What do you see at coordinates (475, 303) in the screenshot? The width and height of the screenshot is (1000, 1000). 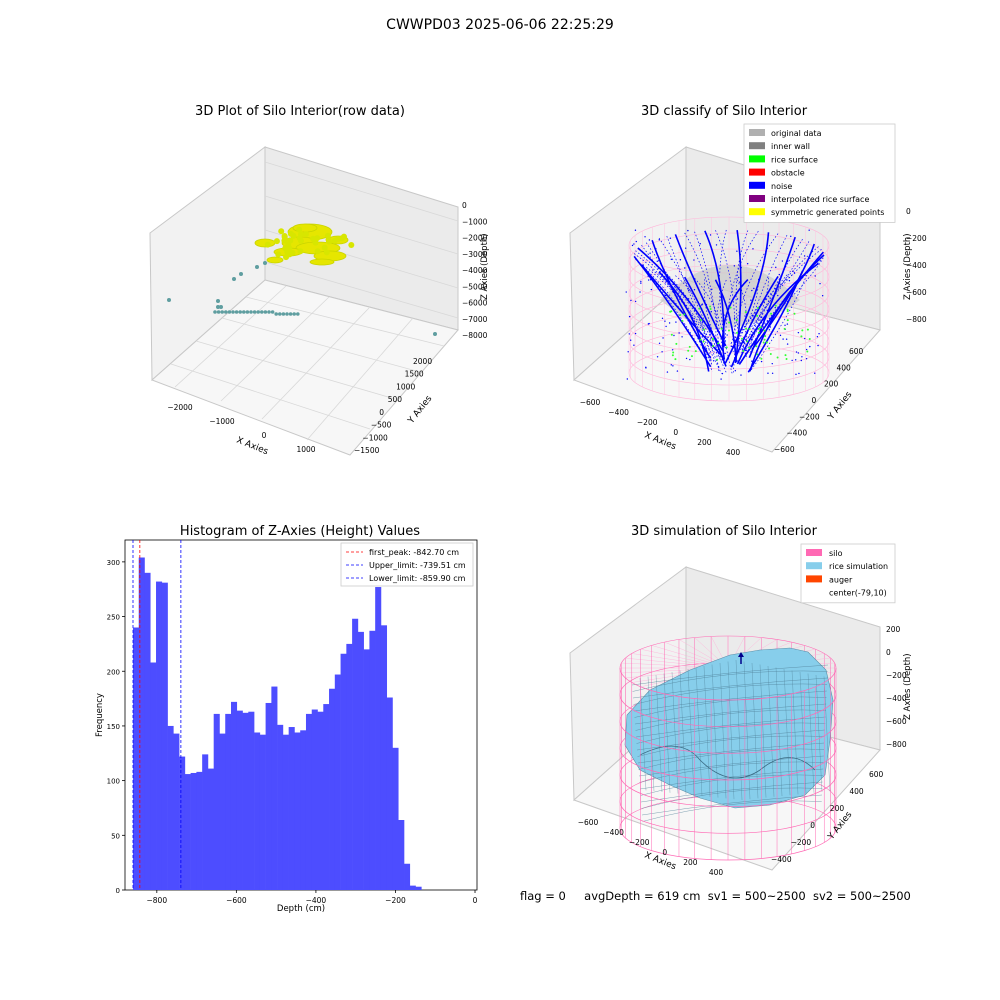 I see `z-tick-label: −6000` at bounding box center [475, 303].